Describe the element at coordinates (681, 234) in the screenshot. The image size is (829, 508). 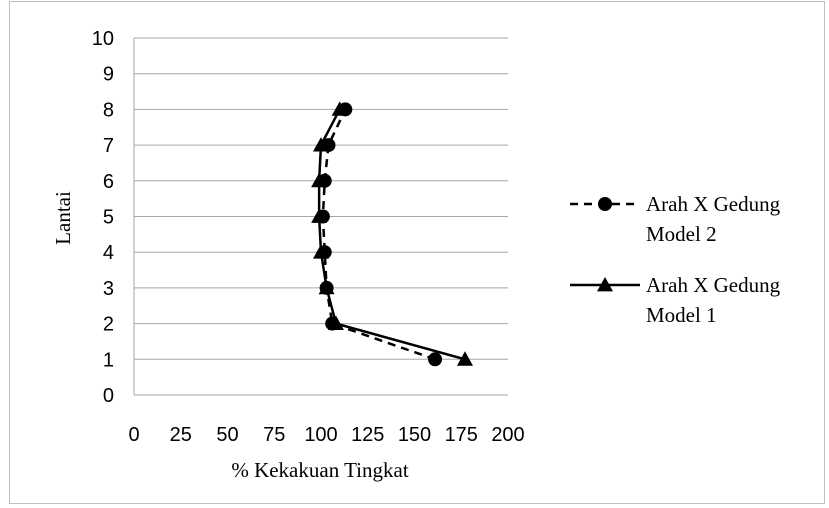
I see `legend-label-line2: Model 2` at that location.